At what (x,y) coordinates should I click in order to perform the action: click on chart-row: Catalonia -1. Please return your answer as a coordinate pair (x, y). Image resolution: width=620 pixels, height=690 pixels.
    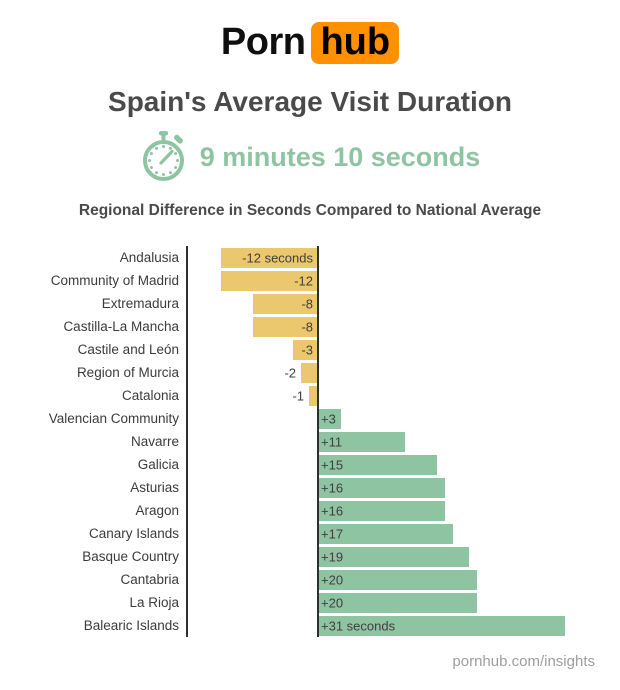
    Looking at the image, I should click on (310, 395).